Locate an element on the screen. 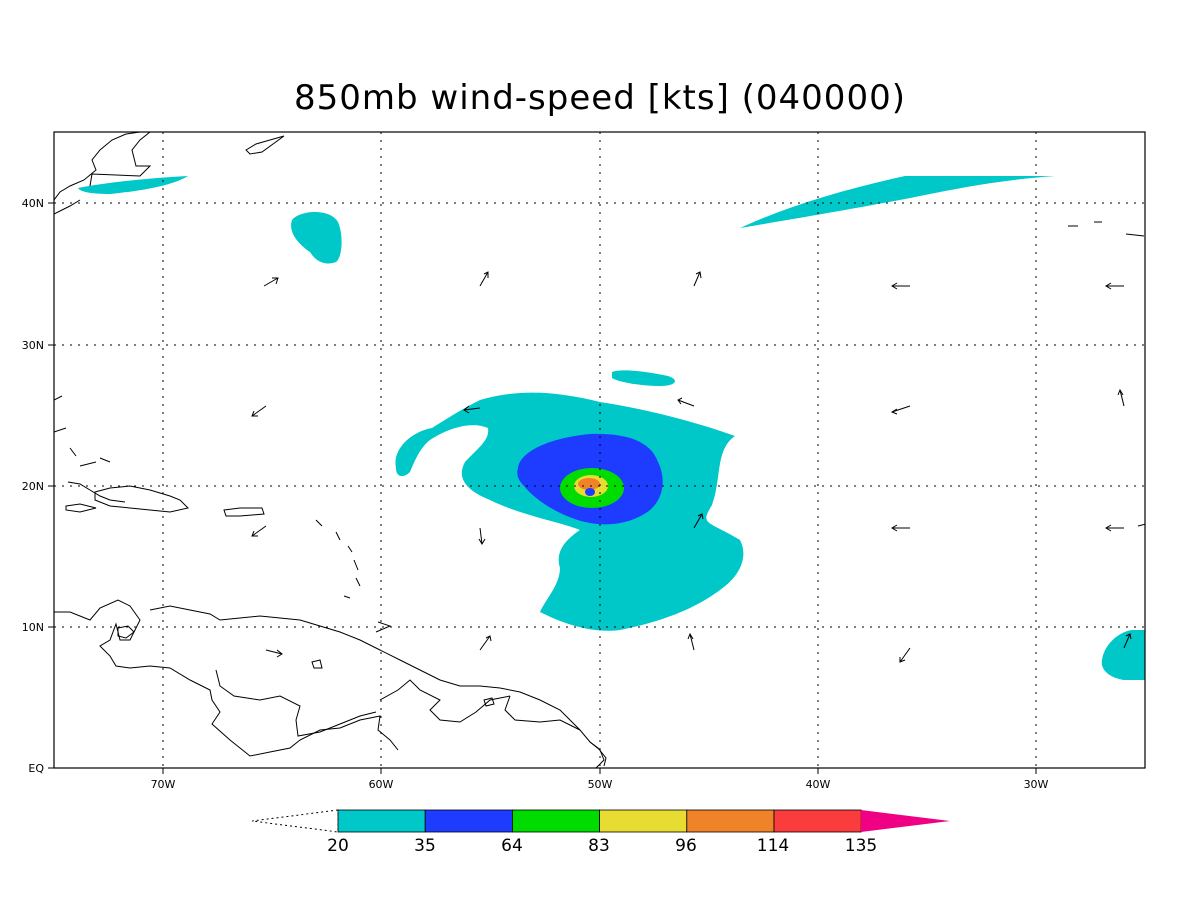  coastline-azores is located at coordinates (1106, 229).